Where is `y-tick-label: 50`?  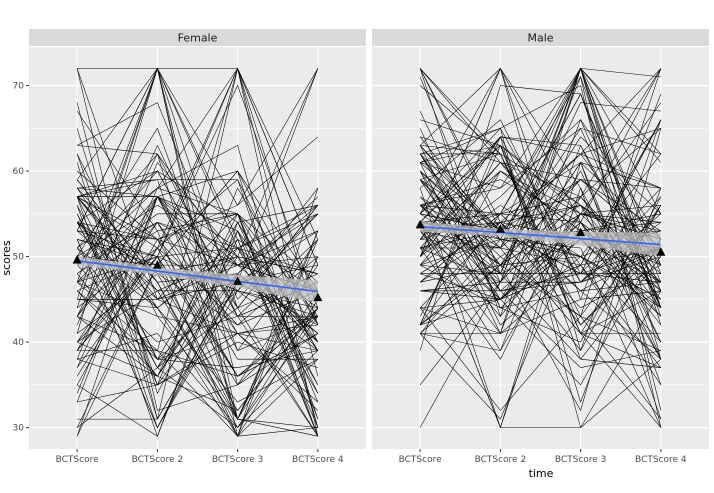
y-tick-label: 50 is located at coordinates (19, 258).